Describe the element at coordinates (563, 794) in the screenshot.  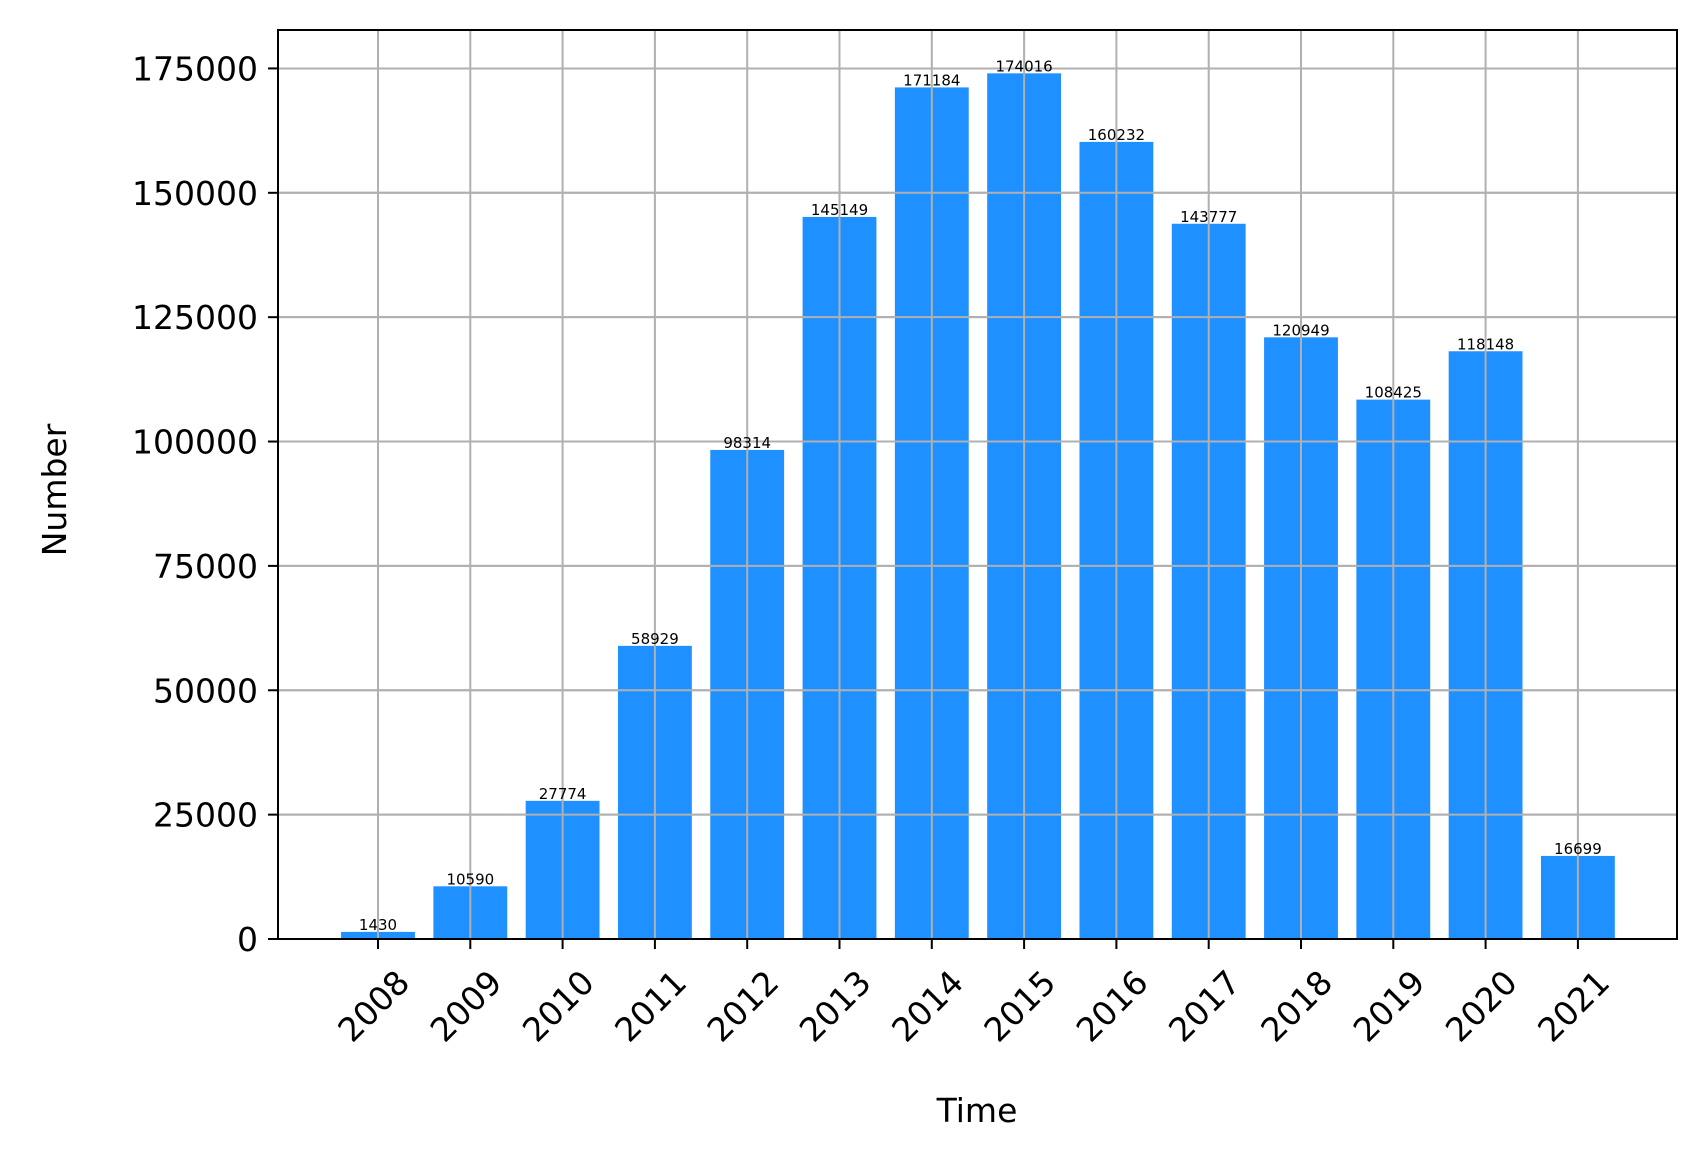
I see `data-label-2010: 27774` at that location.